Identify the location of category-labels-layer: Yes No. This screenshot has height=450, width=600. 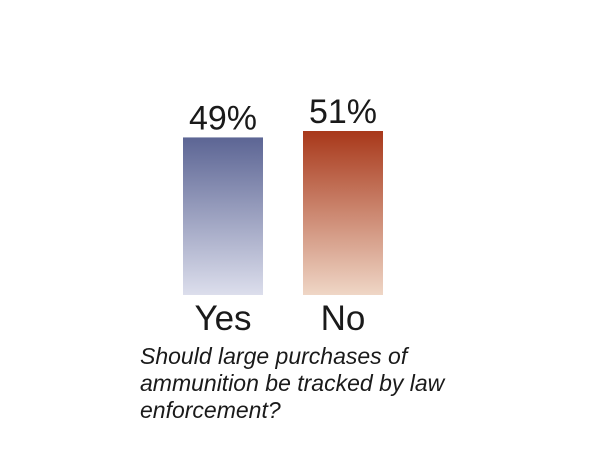
(279, 318).